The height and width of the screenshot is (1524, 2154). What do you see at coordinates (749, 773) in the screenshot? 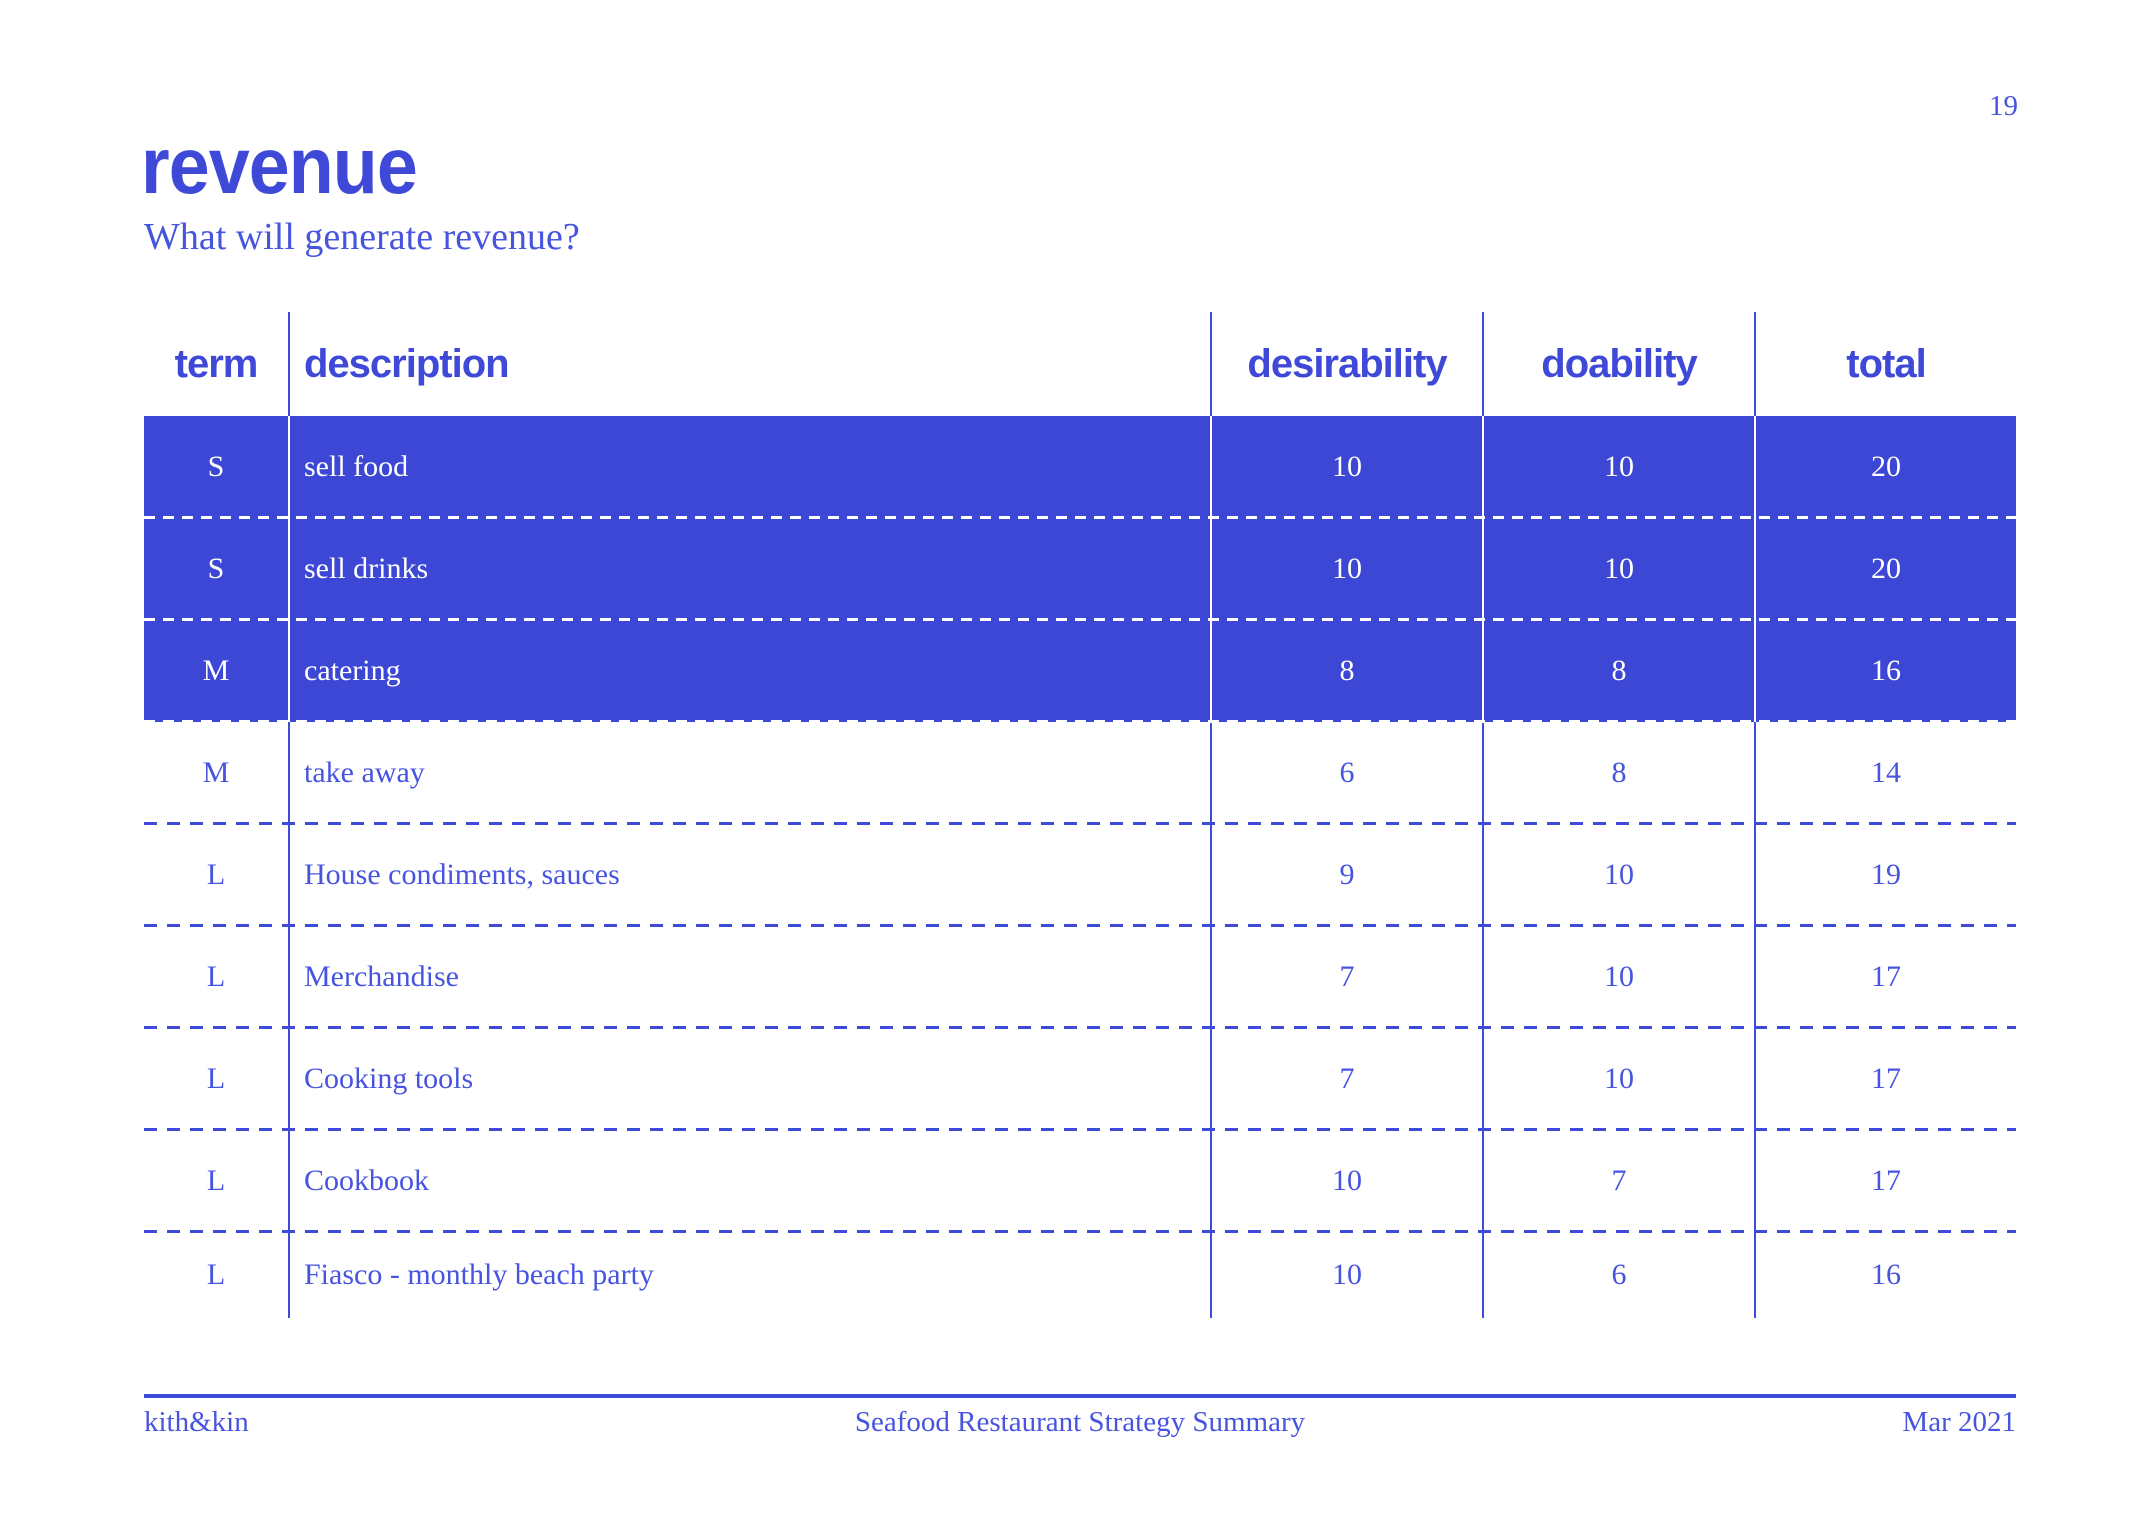
I see `cell-description: take away` at bounding box center [749, 773].